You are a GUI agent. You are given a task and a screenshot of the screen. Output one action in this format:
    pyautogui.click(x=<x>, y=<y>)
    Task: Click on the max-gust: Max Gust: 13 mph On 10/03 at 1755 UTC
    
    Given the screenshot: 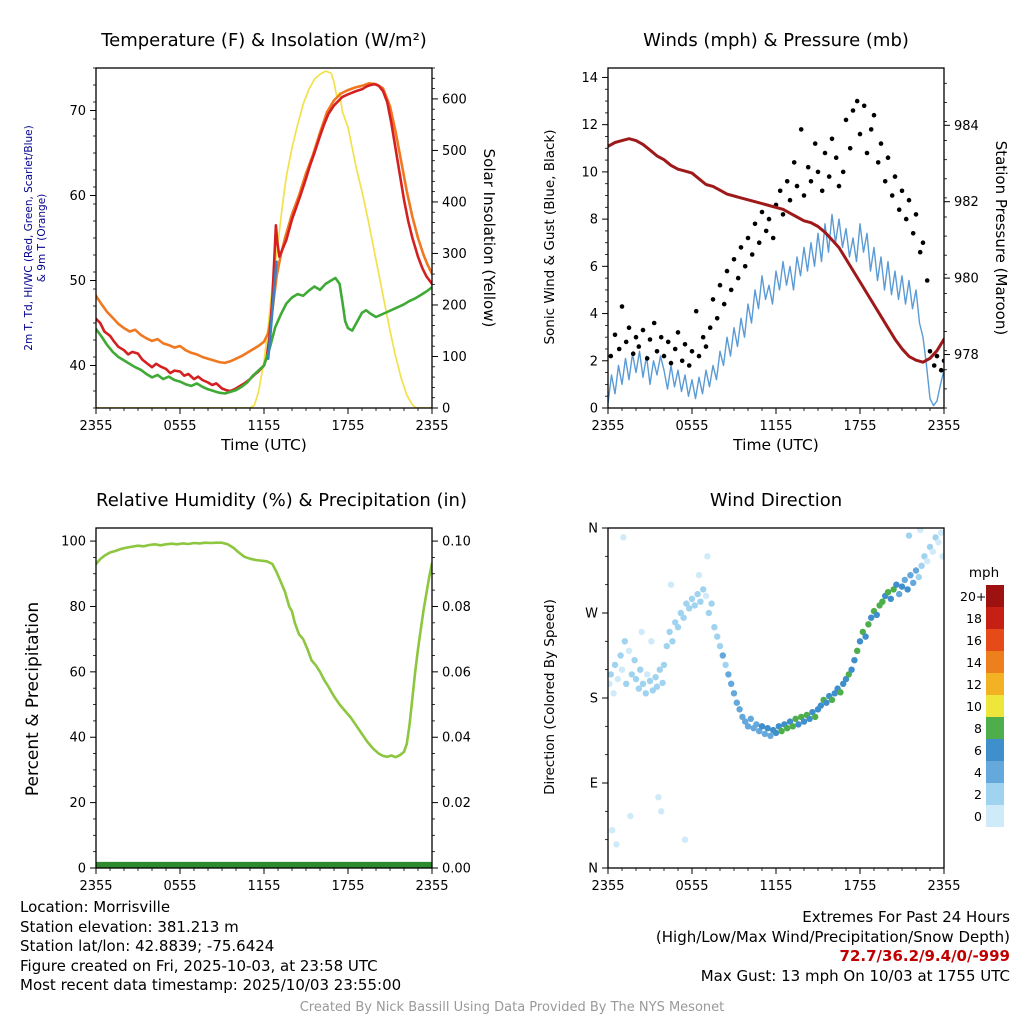 What is the action you would take?
    pyautogui.click(x=855, y=975)
    